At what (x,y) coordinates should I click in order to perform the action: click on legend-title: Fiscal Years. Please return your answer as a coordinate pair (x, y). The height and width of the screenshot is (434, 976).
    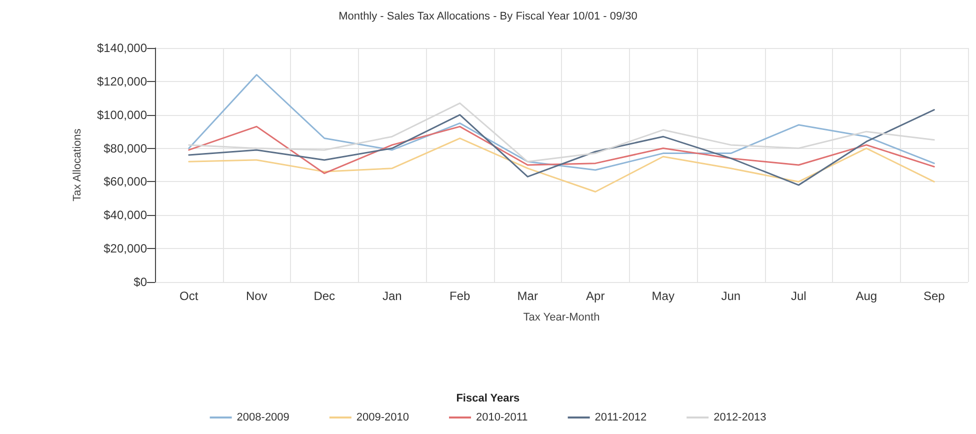
    Looking at the image, I should click on (488, 398).